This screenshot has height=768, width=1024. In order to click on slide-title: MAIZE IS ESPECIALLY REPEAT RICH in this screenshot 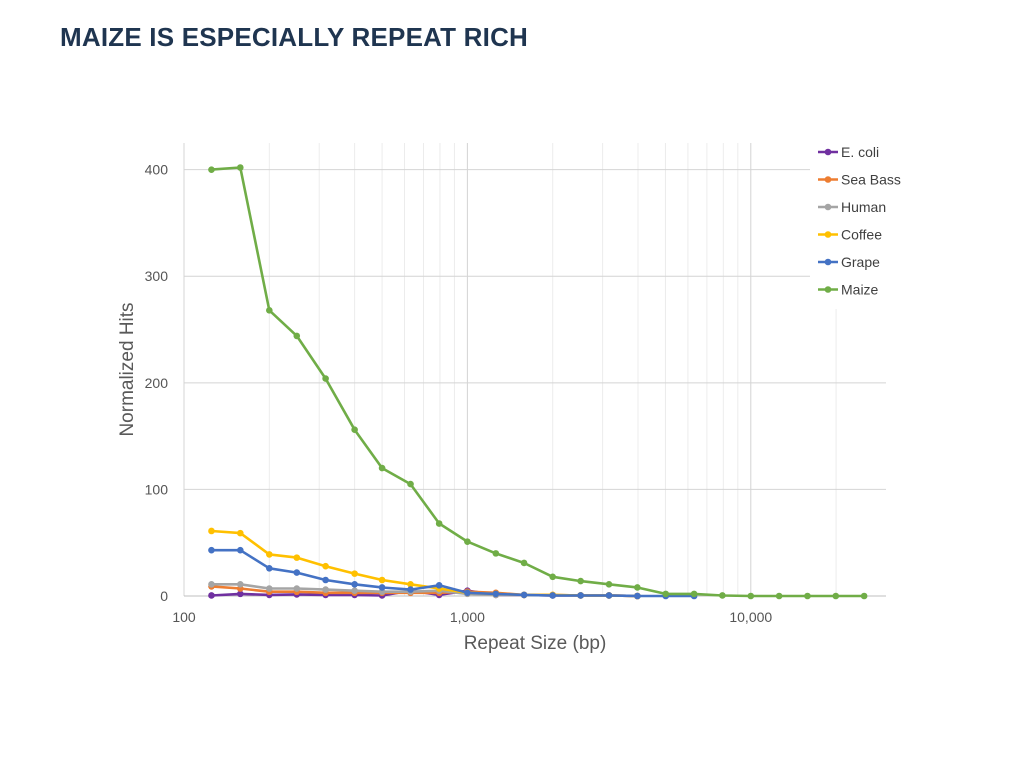, I will do `click(294, 37)`.